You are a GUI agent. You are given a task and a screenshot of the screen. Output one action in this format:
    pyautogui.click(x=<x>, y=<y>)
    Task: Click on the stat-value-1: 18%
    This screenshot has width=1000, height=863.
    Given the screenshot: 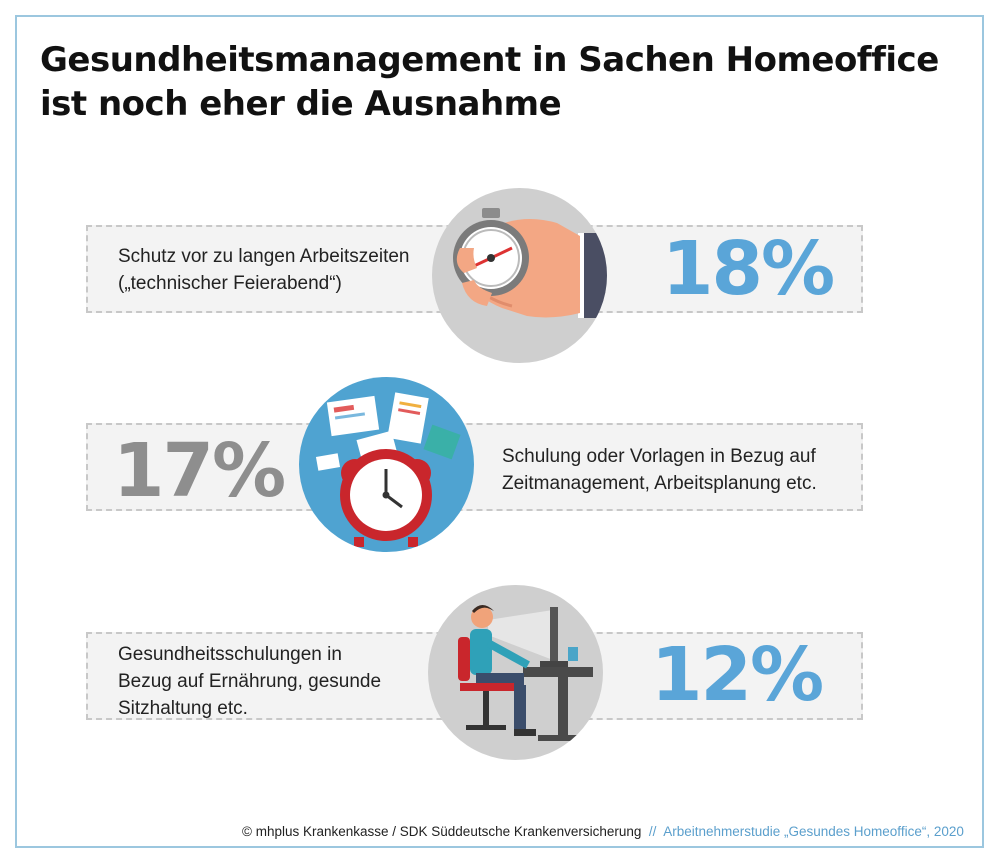 What is the action you would take?
    pyautogui.click(x=748, y=269)
    